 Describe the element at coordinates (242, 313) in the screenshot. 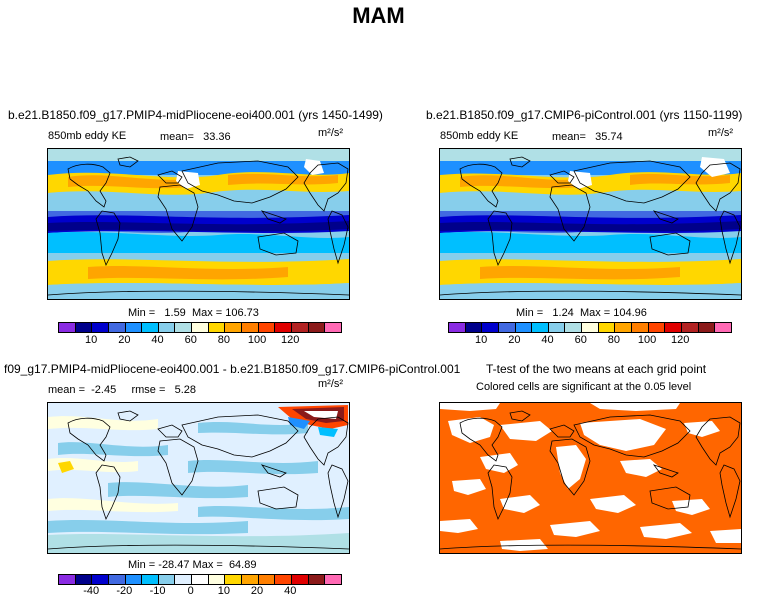

I see `panel1-max-value: 106.73` at that location.